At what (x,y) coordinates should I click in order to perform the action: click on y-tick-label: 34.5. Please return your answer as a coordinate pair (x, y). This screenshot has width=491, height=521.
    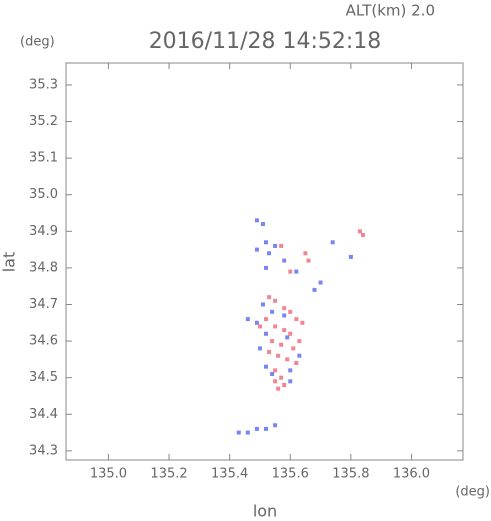
    Looking at the image, I should click on (43, 377).